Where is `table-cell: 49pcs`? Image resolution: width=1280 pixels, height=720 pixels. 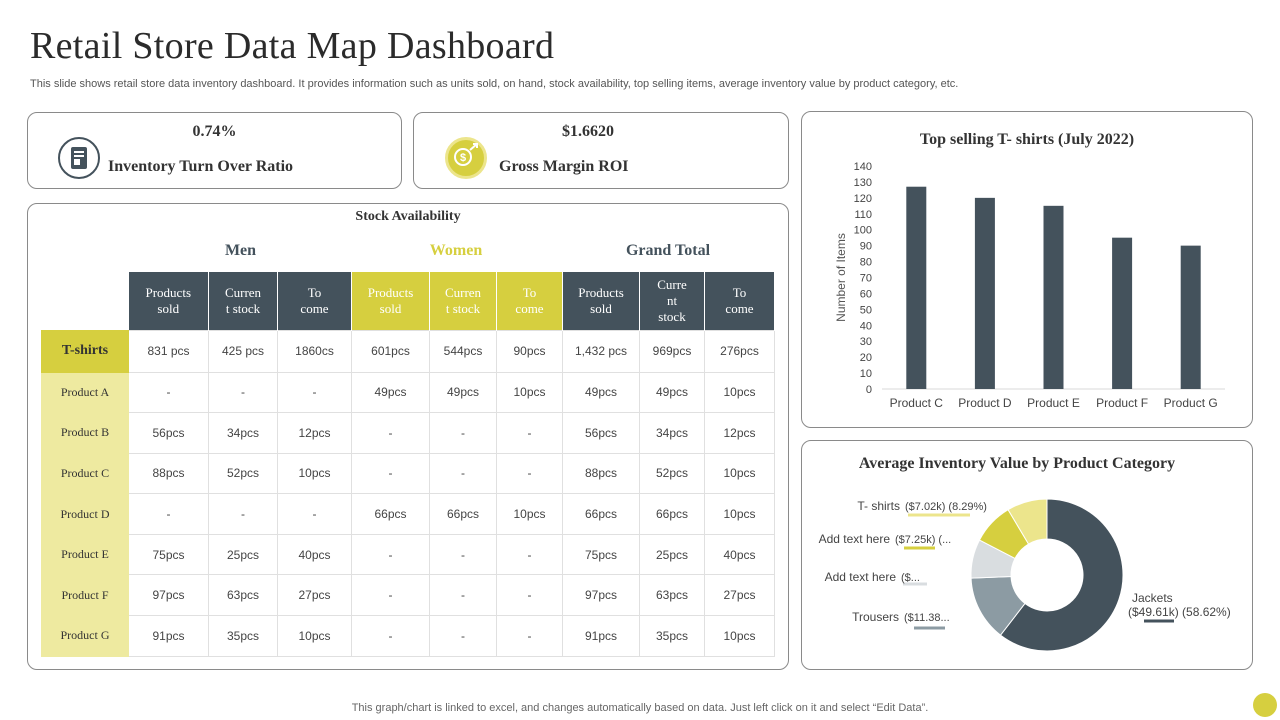 table-cell: 49pcs is located at coordinates (601, 392).